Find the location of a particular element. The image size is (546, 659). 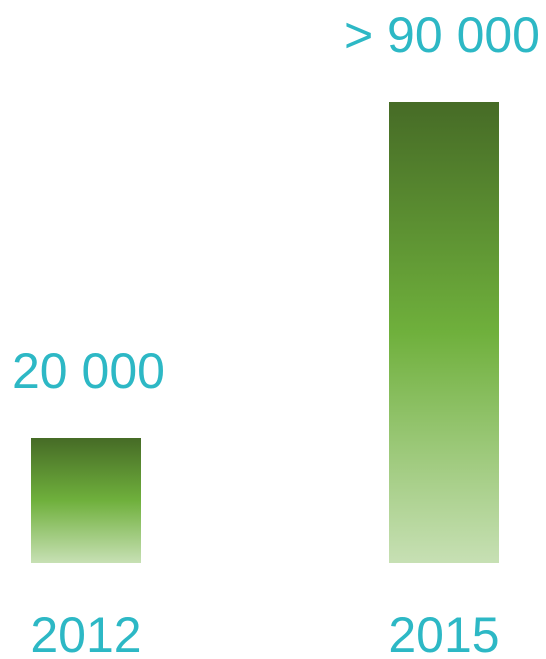

data-label-2012: 20 000 is located at coordinates (88, 371).